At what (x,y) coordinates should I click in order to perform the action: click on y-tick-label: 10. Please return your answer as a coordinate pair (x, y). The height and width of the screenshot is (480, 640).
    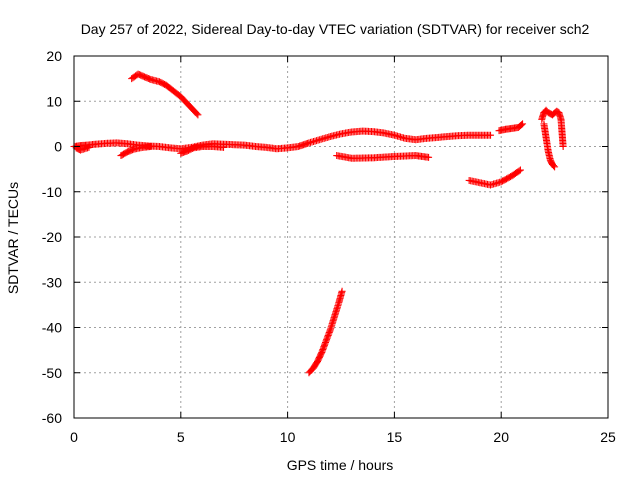
    Looking at the image, I should click on (54, 101).